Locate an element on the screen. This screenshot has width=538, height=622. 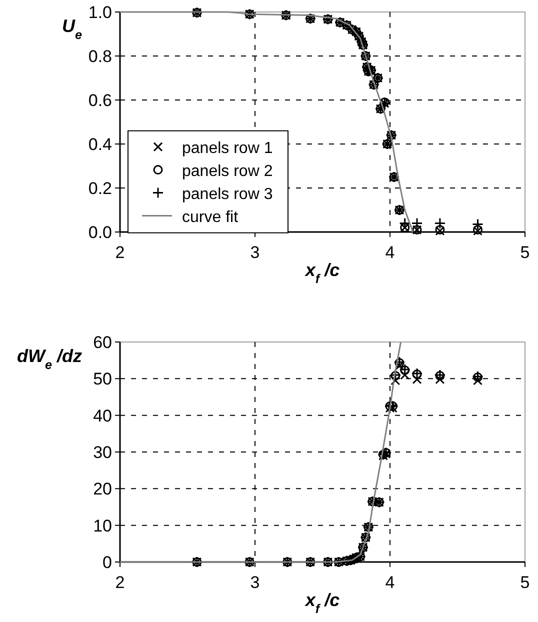
y-tick-label: 50 is located at coordinates (102, 379).